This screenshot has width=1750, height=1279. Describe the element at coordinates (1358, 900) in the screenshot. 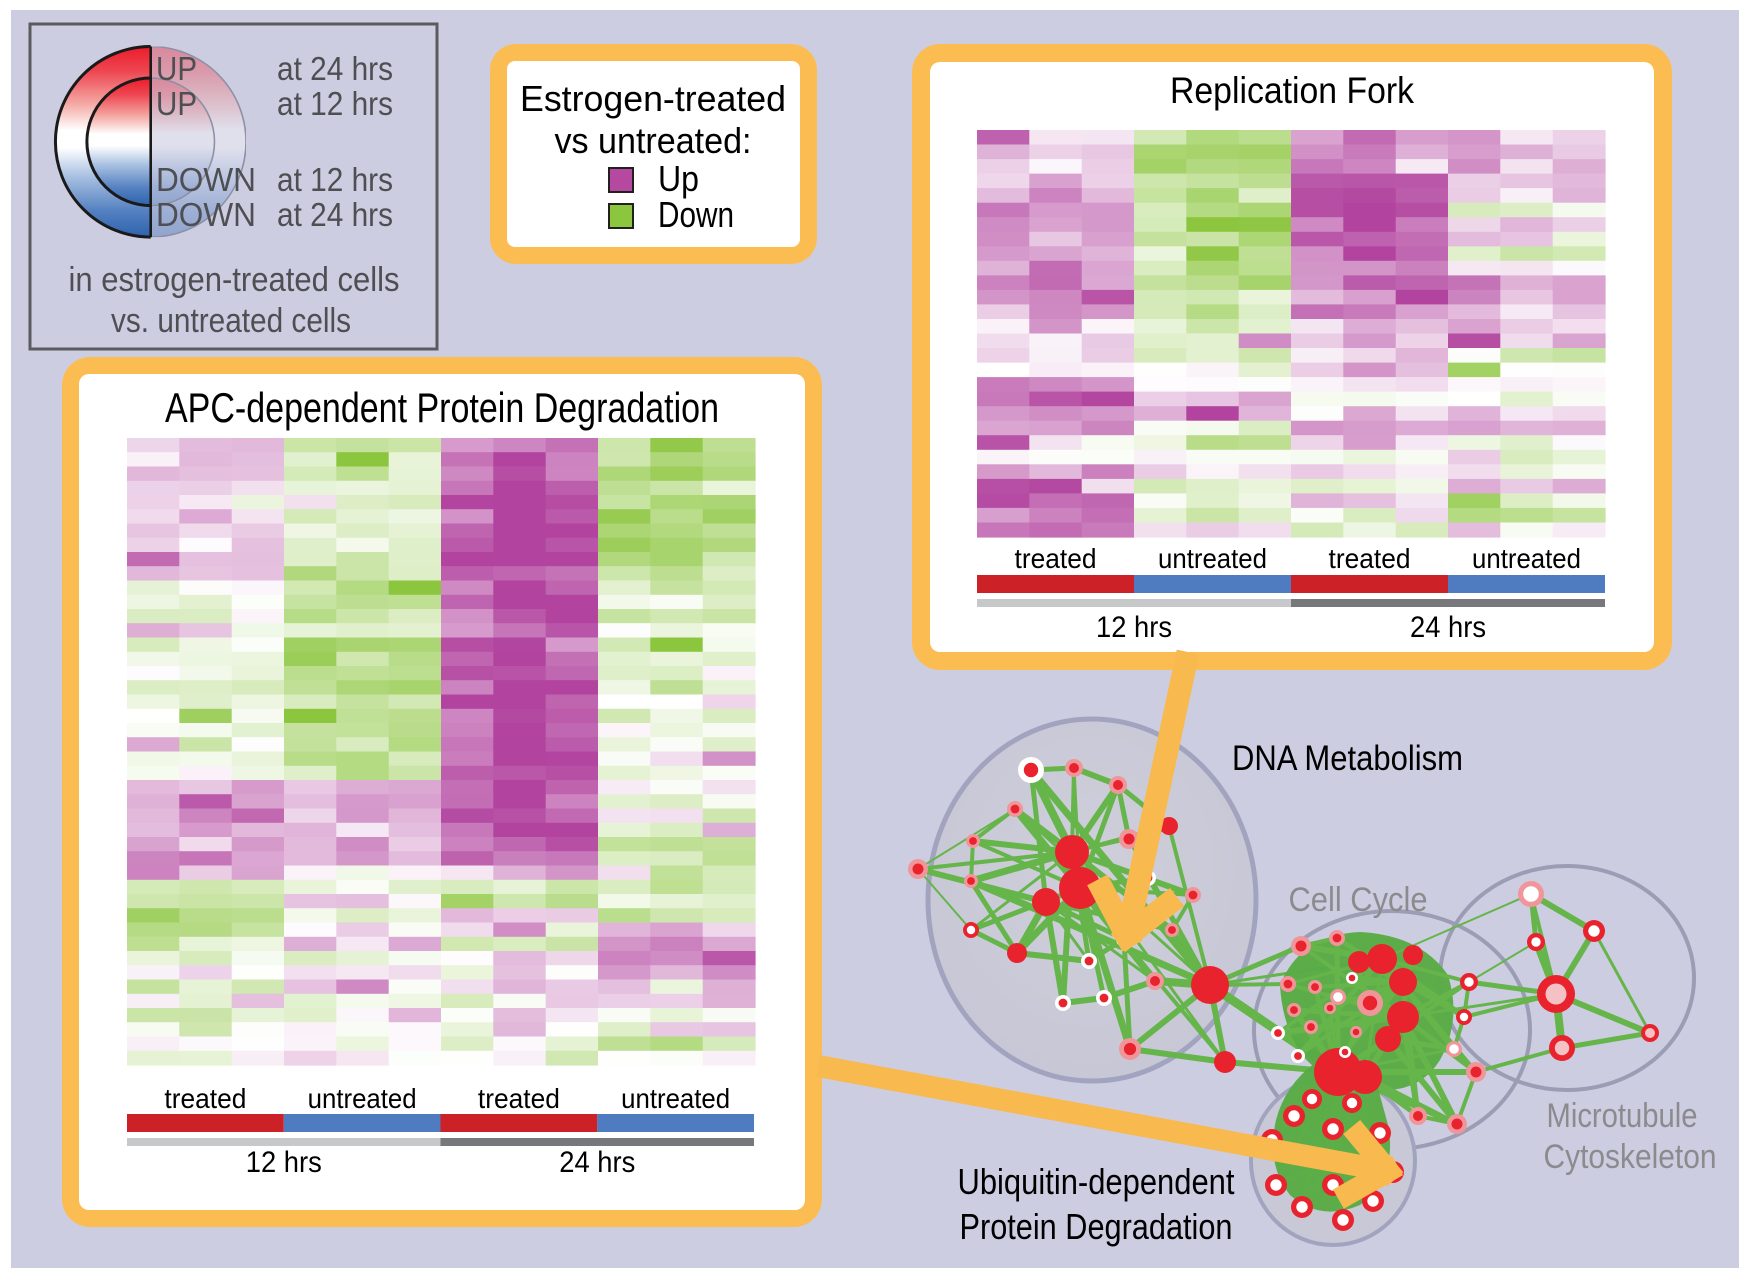

I see `svg-text: Cell Cycle` at that location.